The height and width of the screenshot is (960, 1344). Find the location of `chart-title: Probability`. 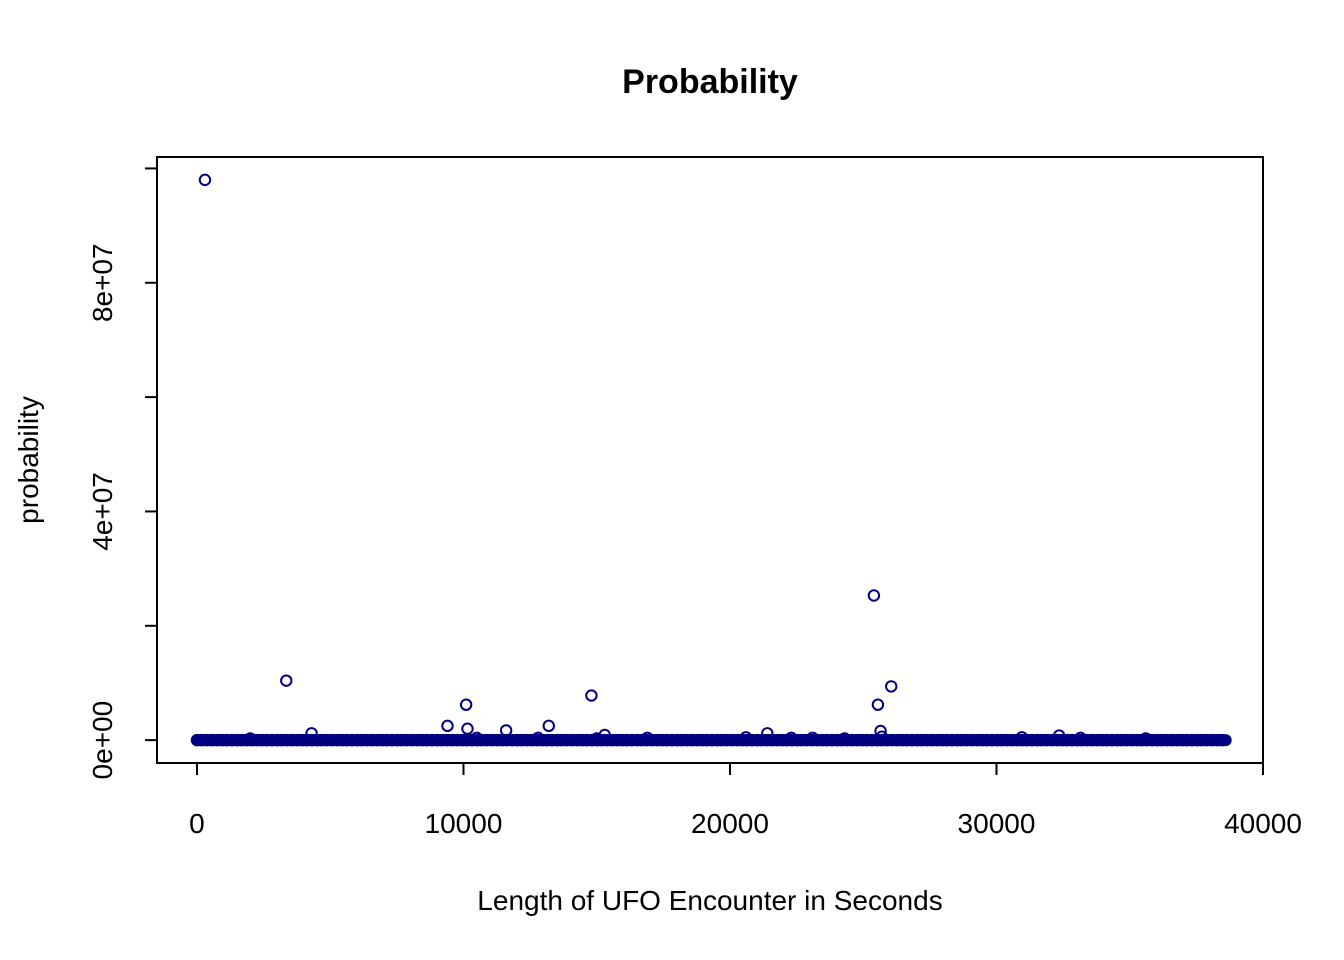

chart-title: Probability is located at coordinates (710, 82).